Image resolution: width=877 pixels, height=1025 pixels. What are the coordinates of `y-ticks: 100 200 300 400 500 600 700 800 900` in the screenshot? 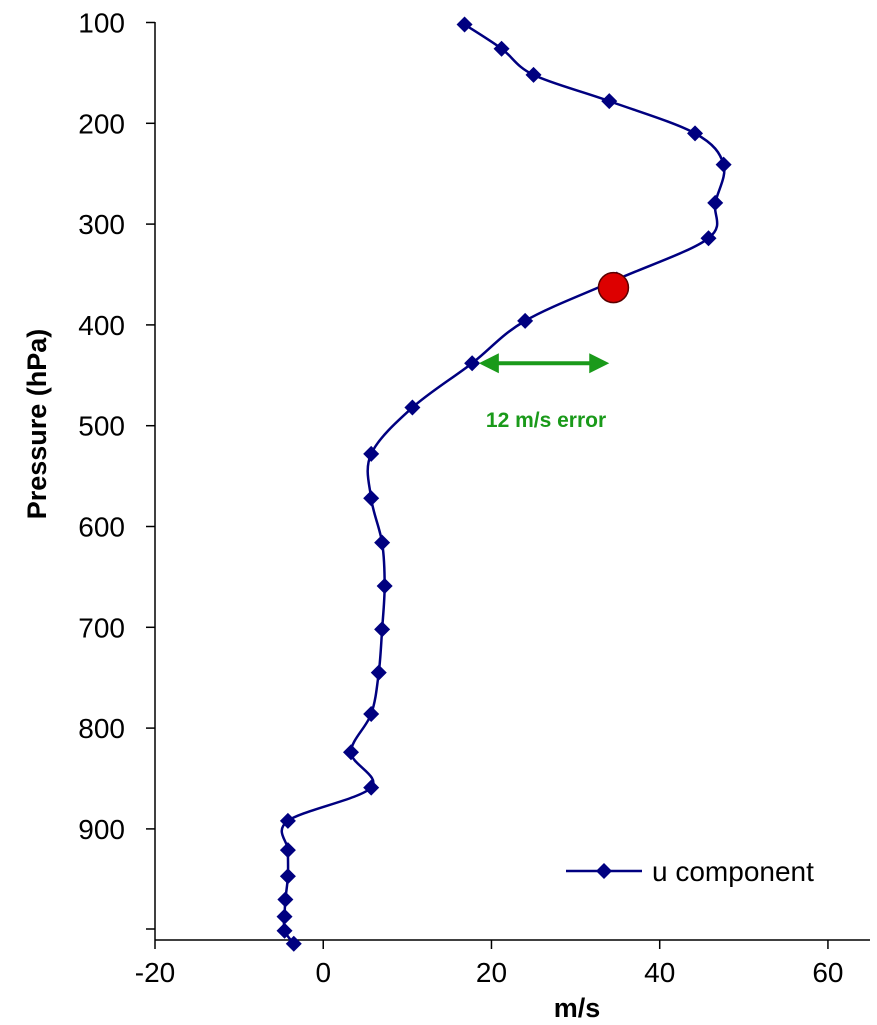 It's located at (116, 469).